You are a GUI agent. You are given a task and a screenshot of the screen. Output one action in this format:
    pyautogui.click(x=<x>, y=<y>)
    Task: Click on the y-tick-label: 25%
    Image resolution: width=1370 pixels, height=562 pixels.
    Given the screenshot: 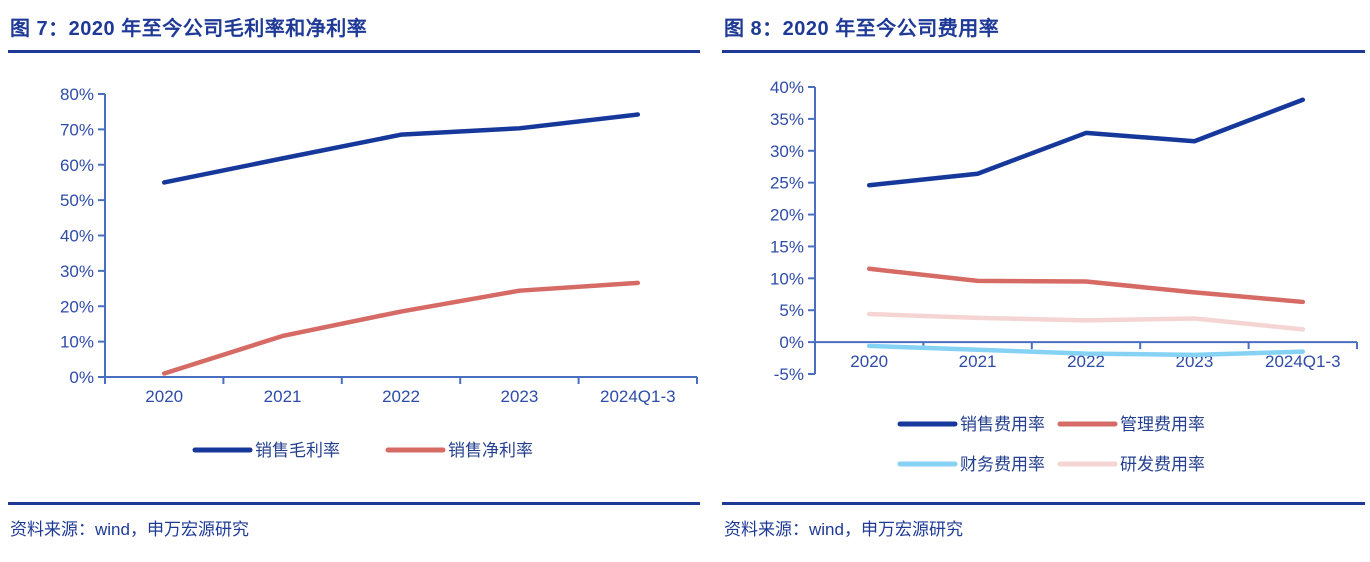 What is the action you would take?
    pyautogui.click(x=787, y=183)
    